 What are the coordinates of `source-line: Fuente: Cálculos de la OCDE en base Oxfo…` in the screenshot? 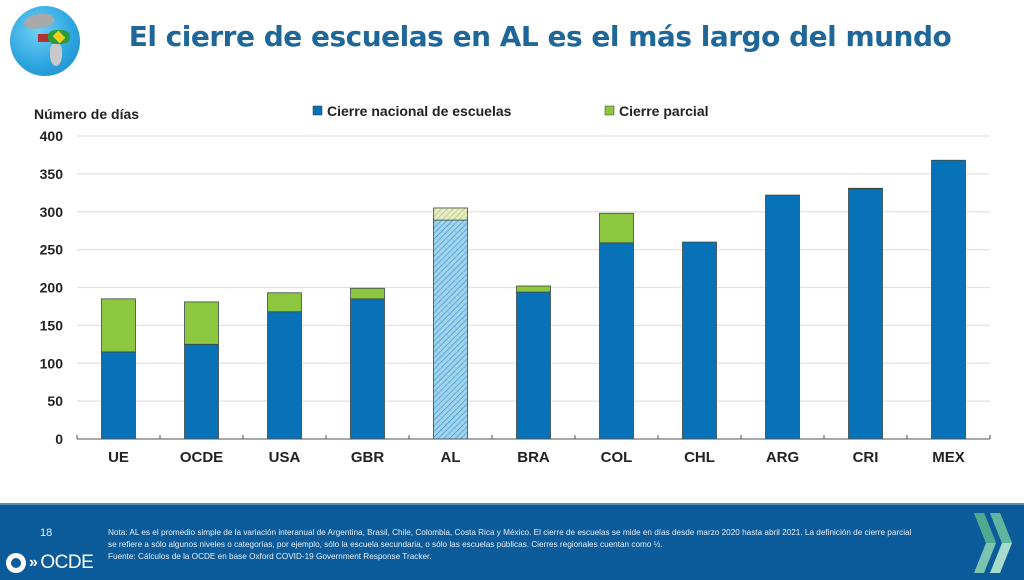 It's located at (270, 556).